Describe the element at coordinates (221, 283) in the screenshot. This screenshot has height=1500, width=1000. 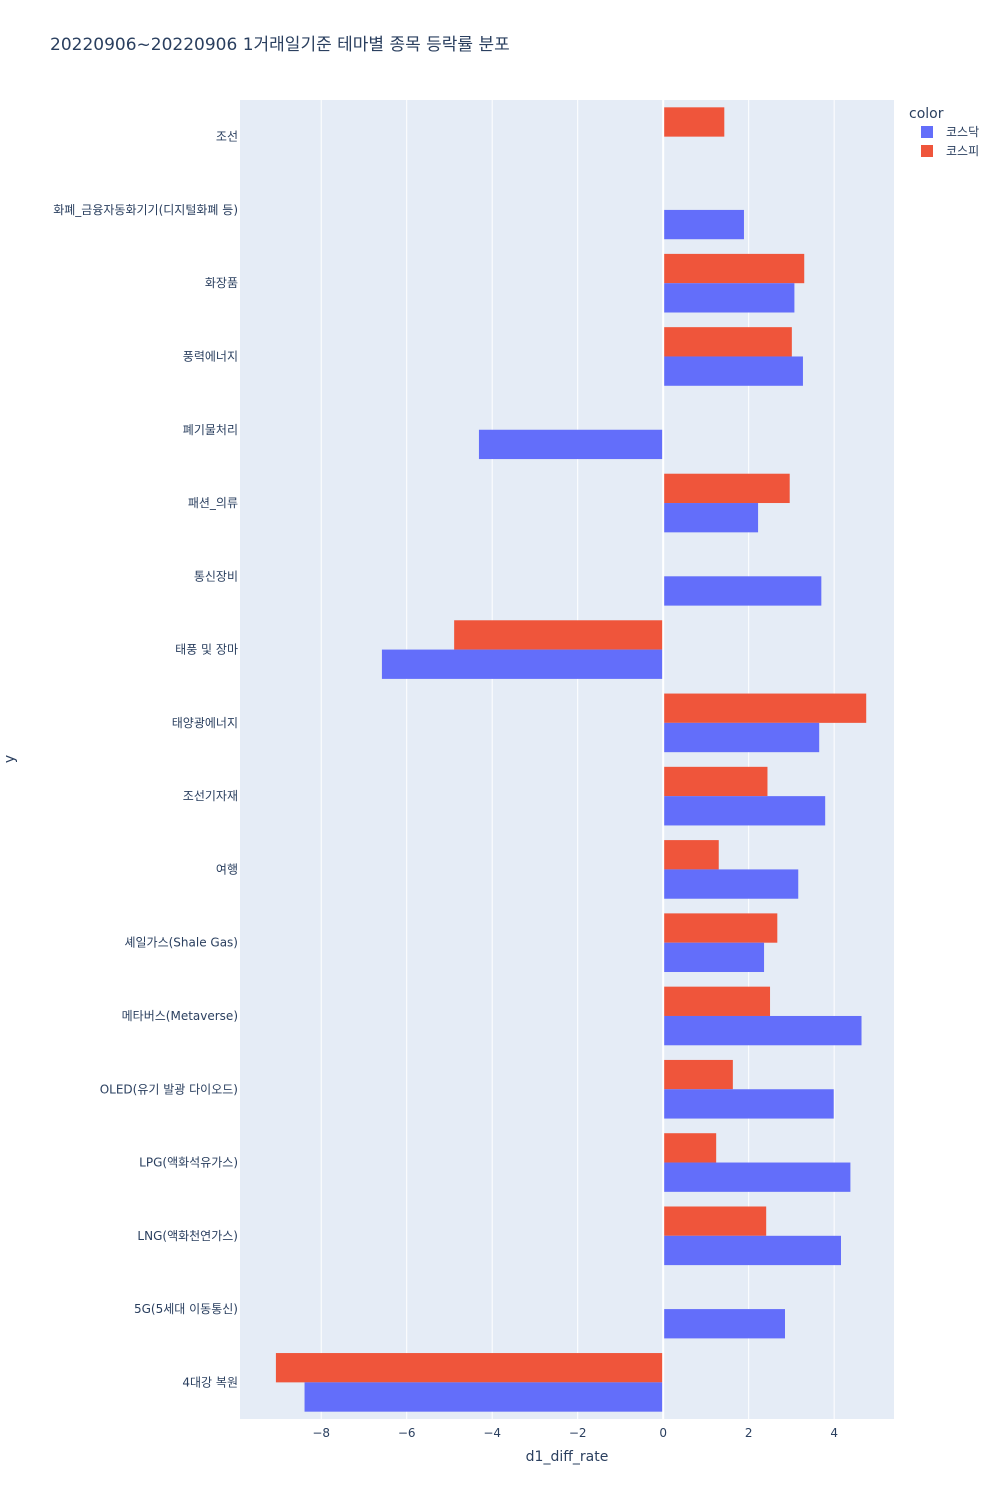
I see `y-tick-label: 화장품` at that location.